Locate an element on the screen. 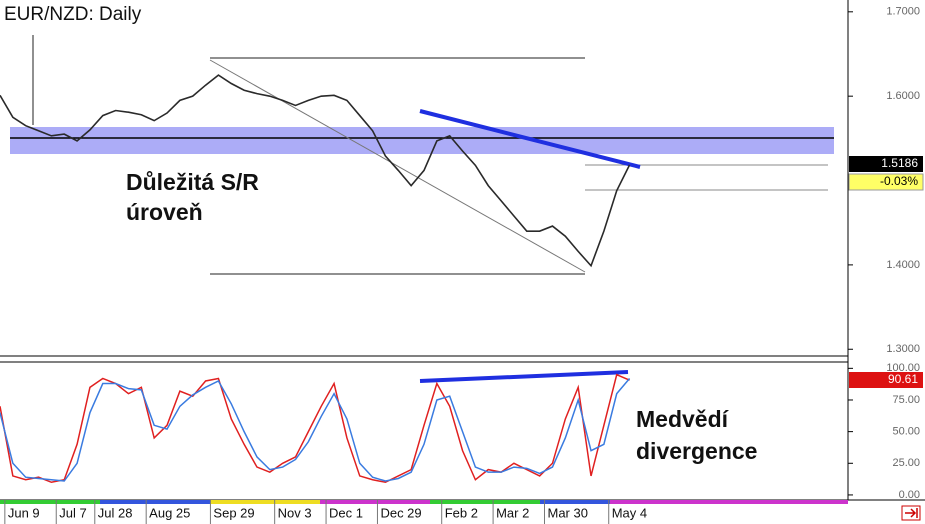 This screenshot has width=925, height=524. x-tick-label: May 4 is located at coordinates (629, 512).